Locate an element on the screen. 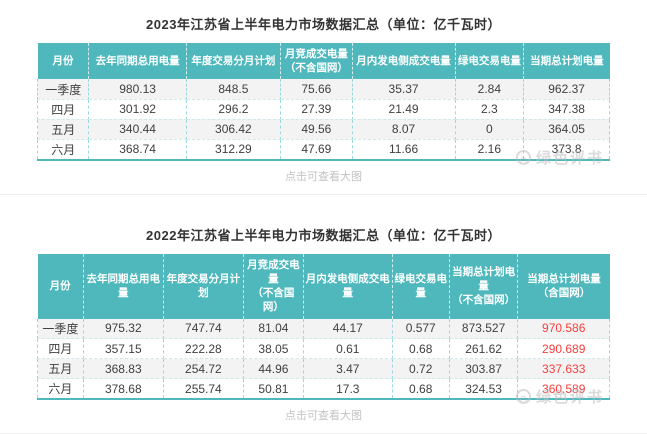  table-cell: 360.589 is located at coordinates (563, 389).